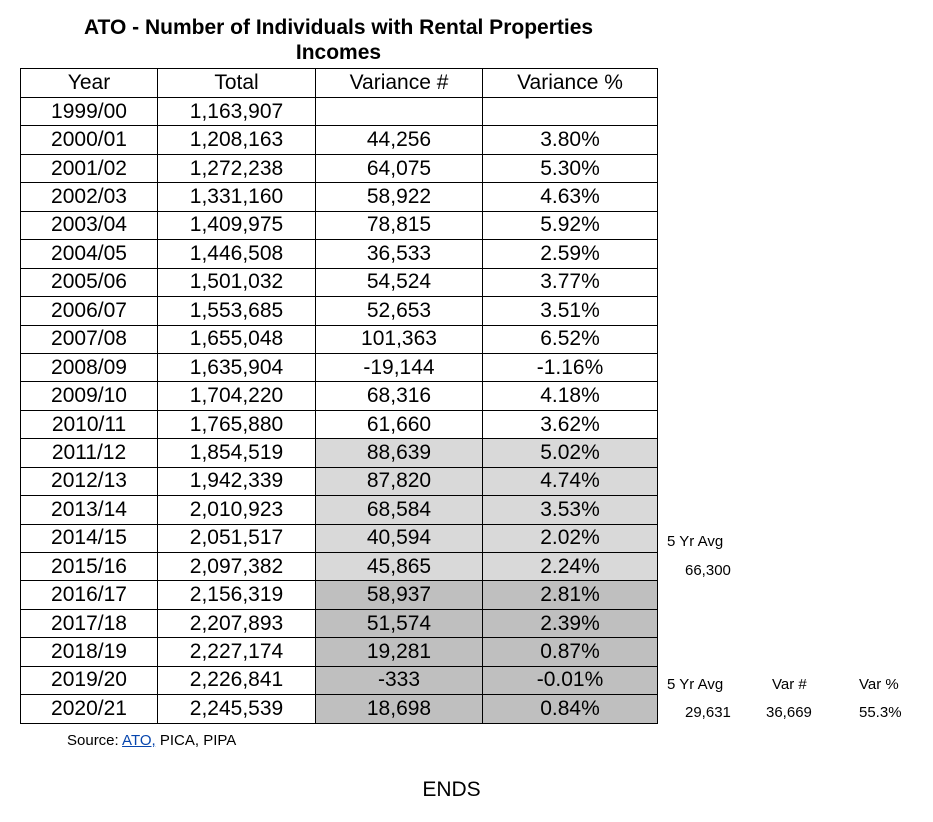 The image size is (933, 822). I want to click on row: 1999/00 1,163,907, so click(339, 111).